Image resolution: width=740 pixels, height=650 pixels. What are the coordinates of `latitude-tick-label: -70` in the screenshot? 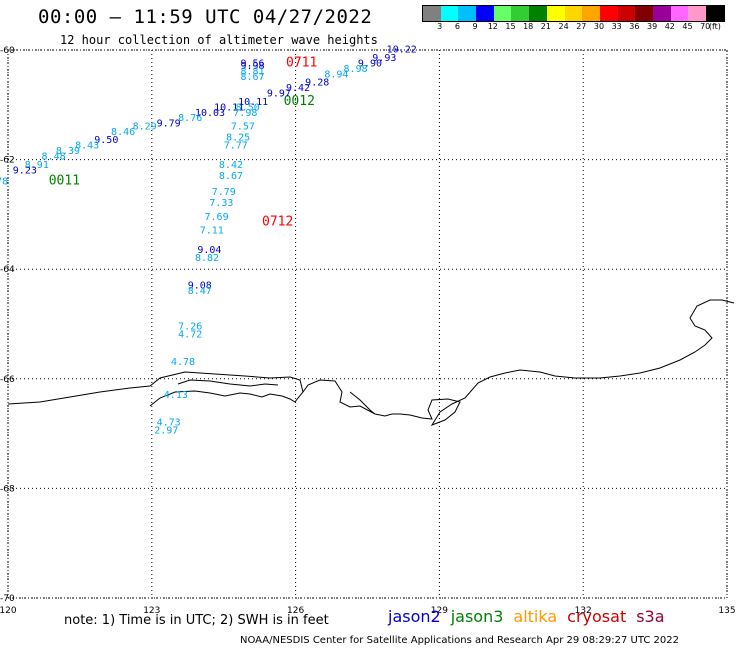 It's located at (7, 599).